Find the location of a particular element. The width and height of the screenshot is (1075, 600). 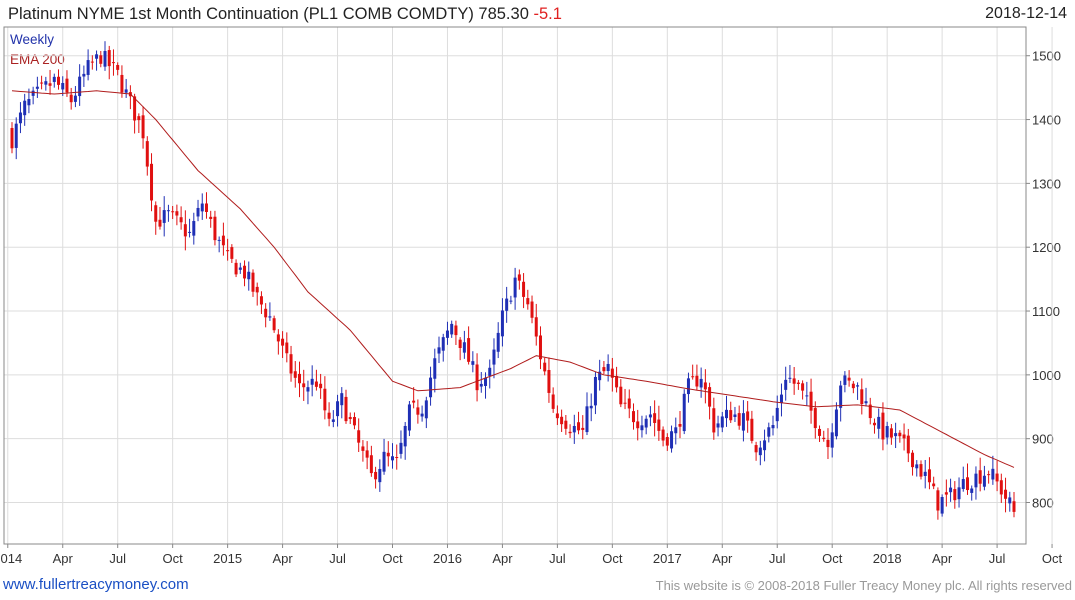

site-link: www.fullertreacymoney.com is located at coordinates (96, 584).